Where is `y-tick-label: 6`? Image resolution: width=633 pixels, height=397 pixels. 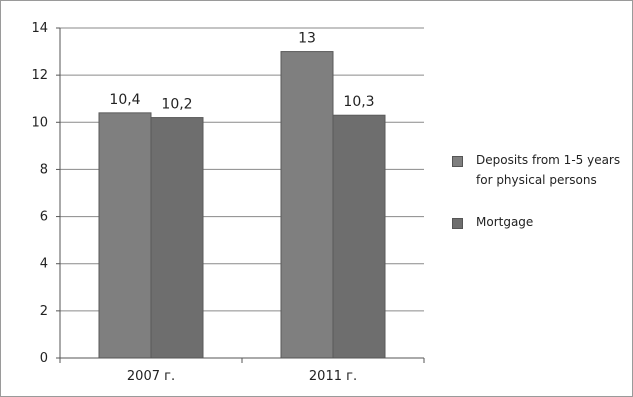 y-tick-label: 6 is located at coordinates (44, 217).